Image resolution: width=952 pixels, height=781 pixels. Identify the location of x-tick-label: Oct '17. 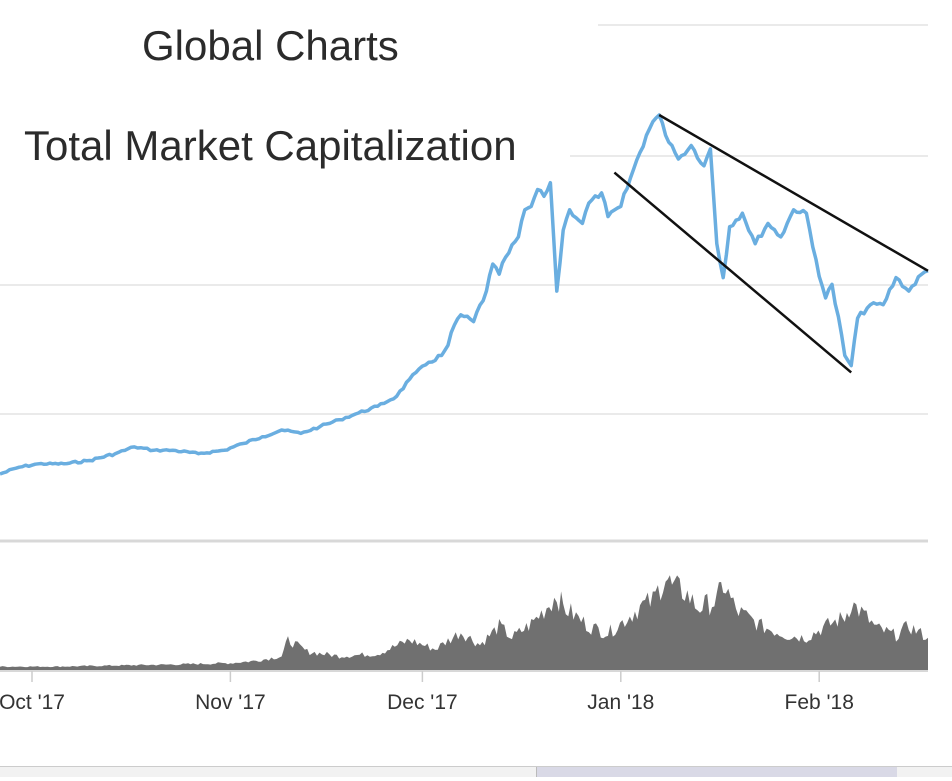
(32, 702).